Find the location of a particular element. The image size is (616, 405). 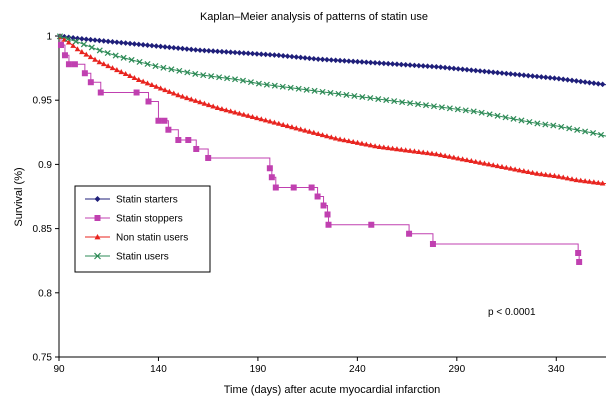

legend-item: Statin users is located at coordinates (127, 257).